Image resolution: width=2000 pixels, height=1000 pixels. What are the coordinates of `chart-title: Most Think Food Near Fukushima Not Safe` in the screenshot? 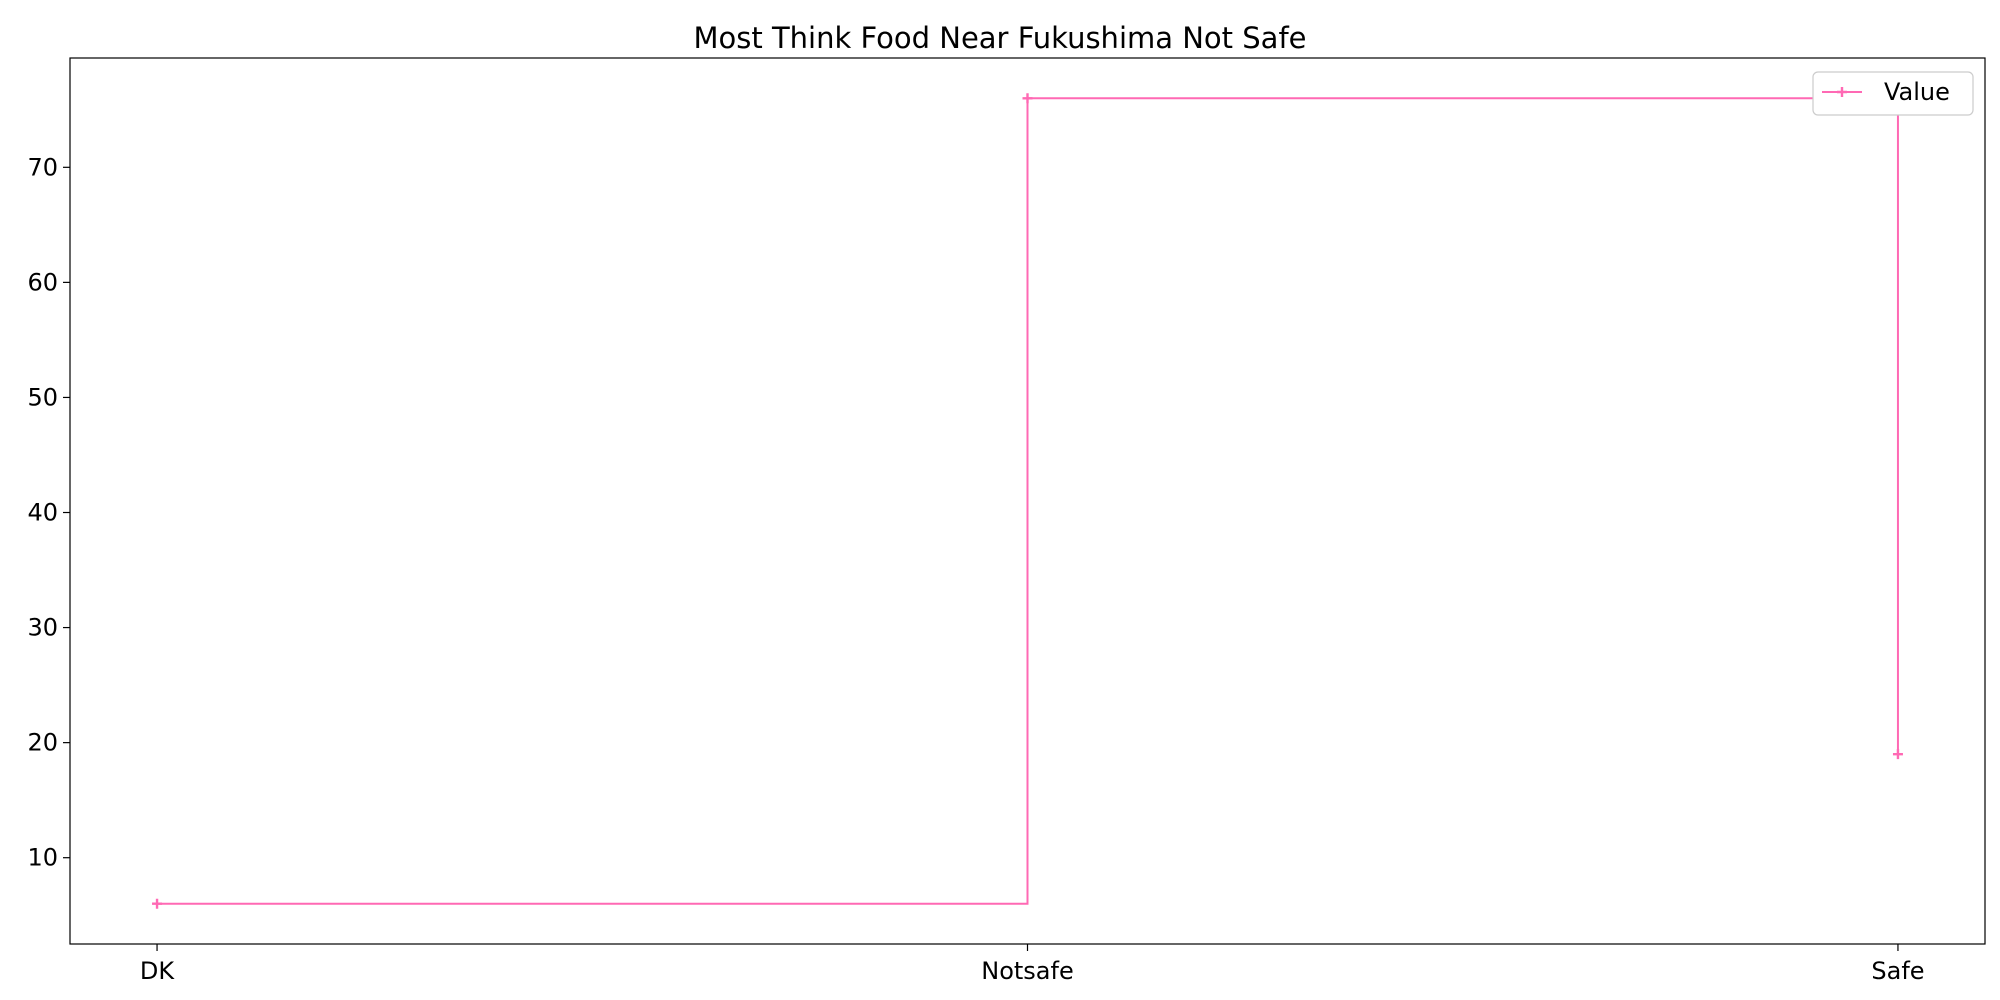 It's located at (999, 38).